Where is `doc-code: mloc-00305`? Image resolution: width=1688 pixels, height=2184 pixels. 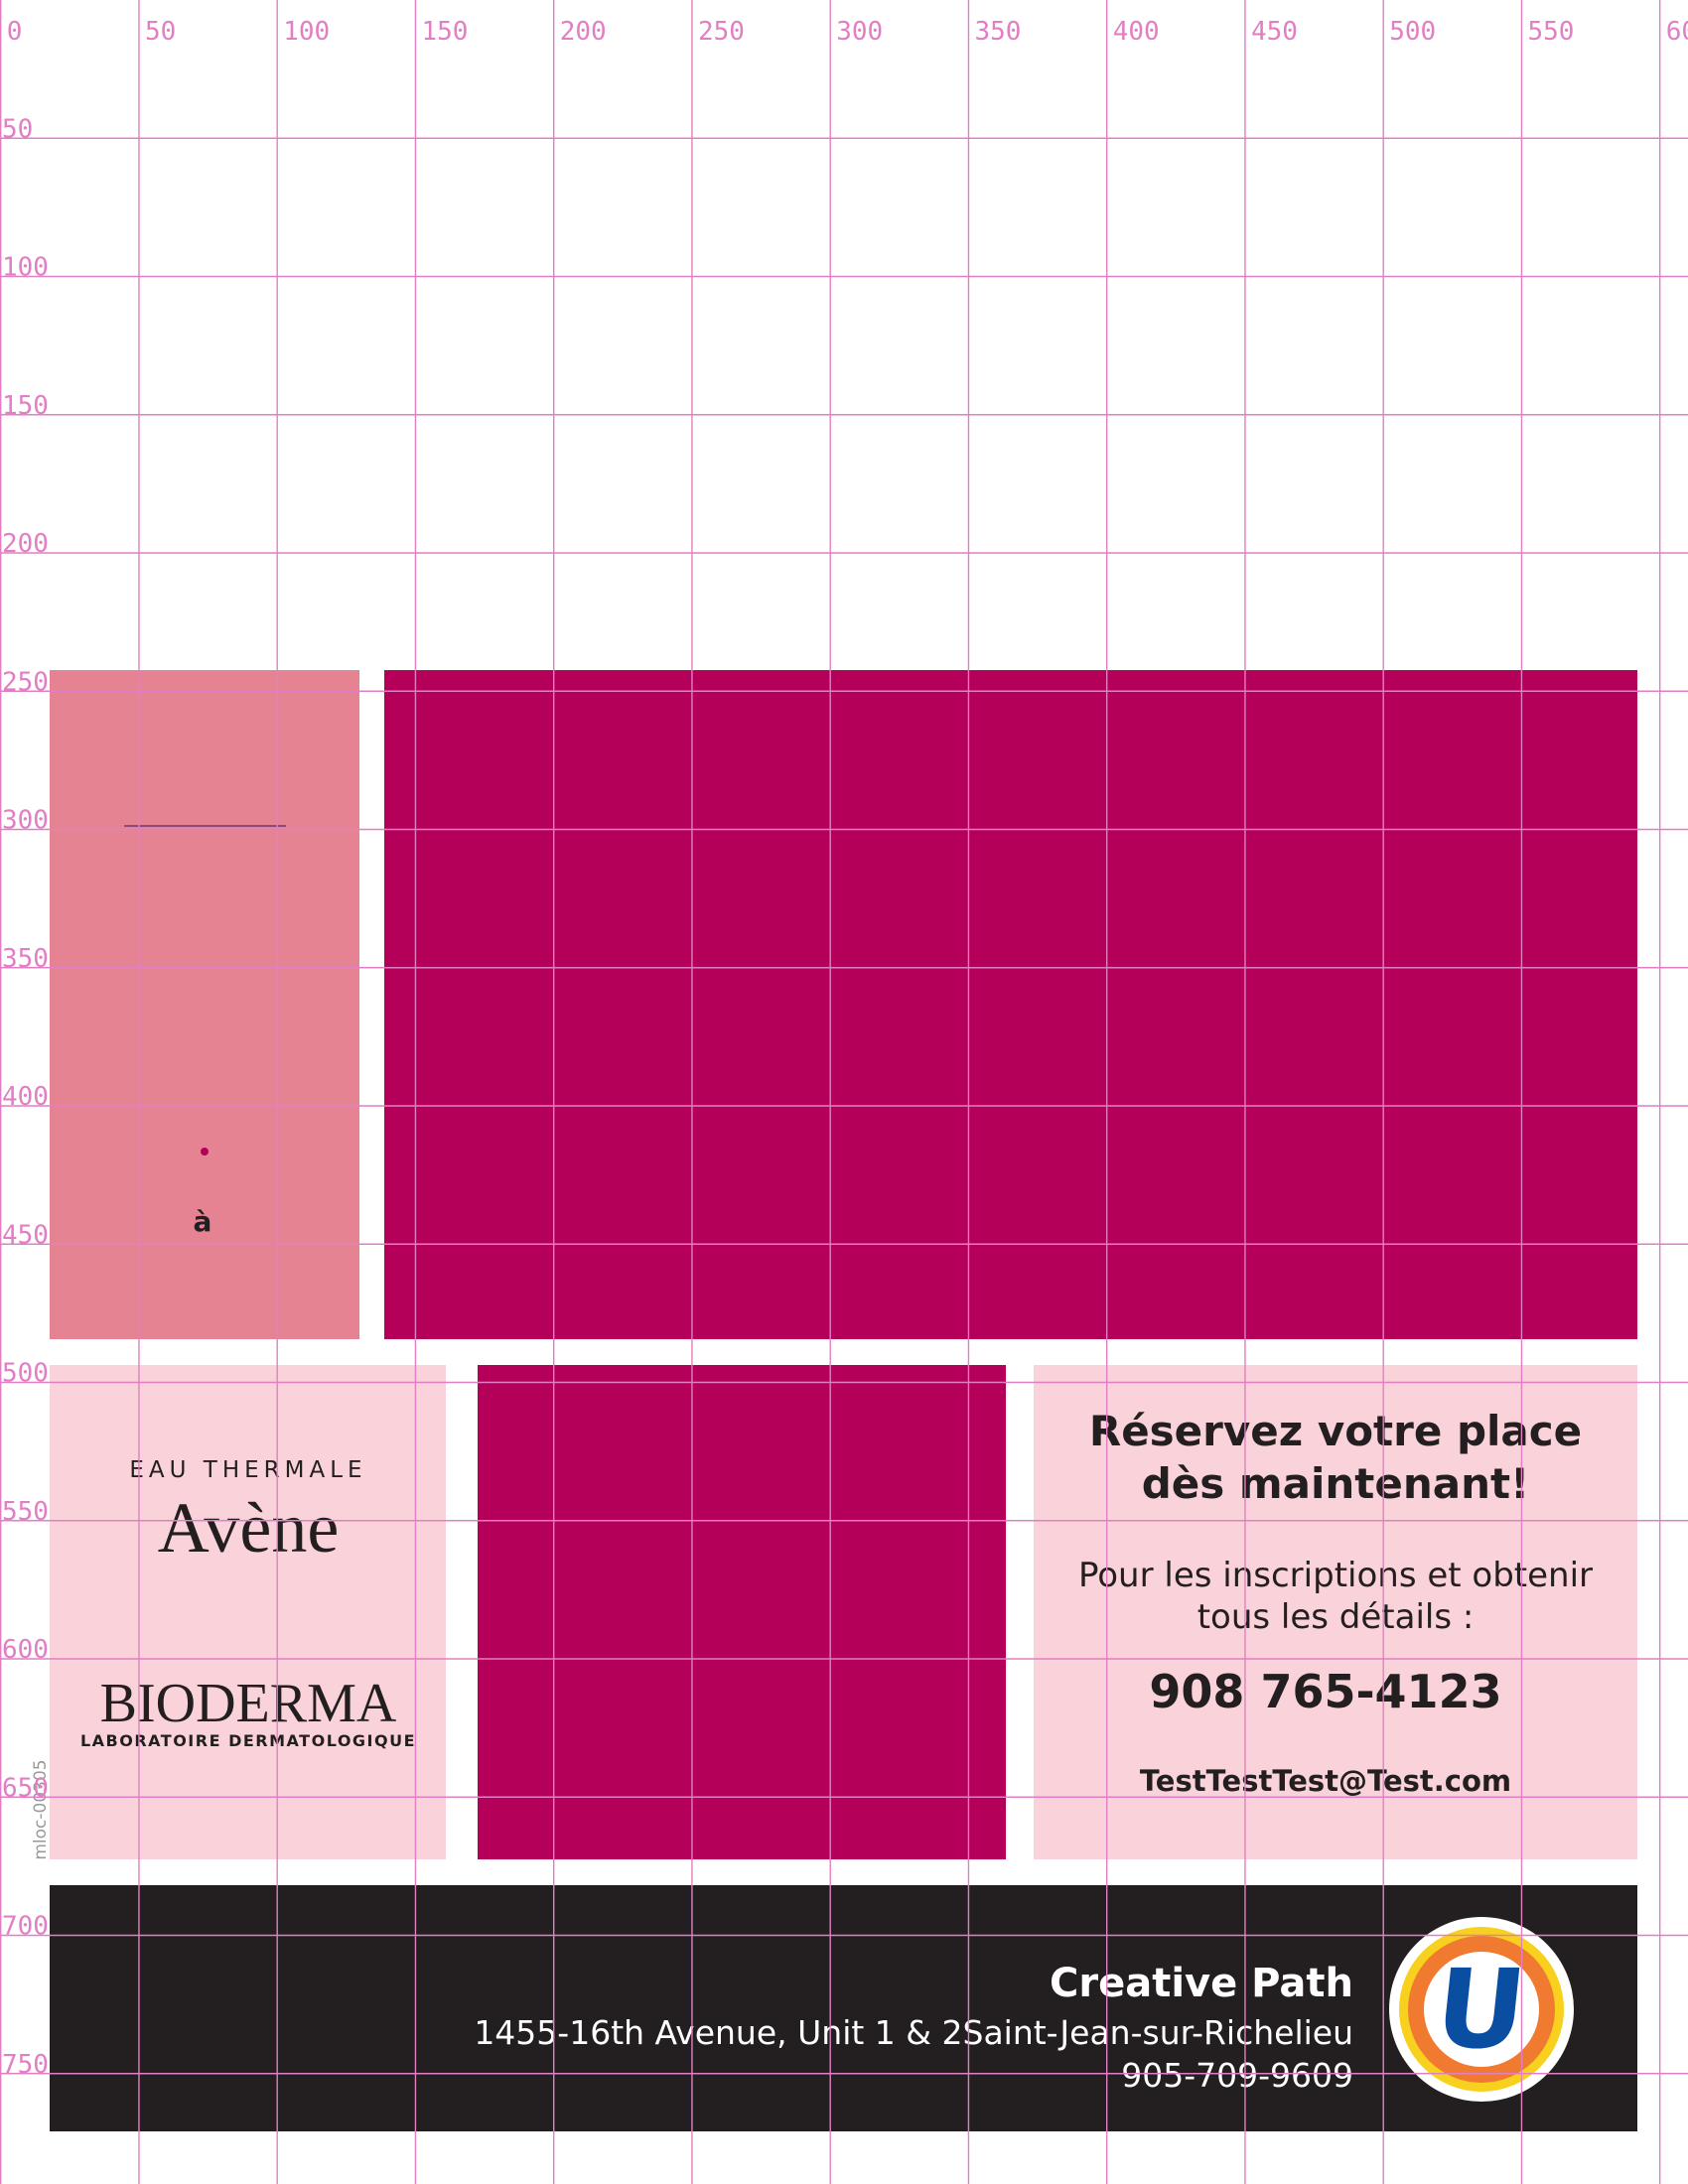 doc-code: mloc-00305 is located at coordinates (41, 1809).